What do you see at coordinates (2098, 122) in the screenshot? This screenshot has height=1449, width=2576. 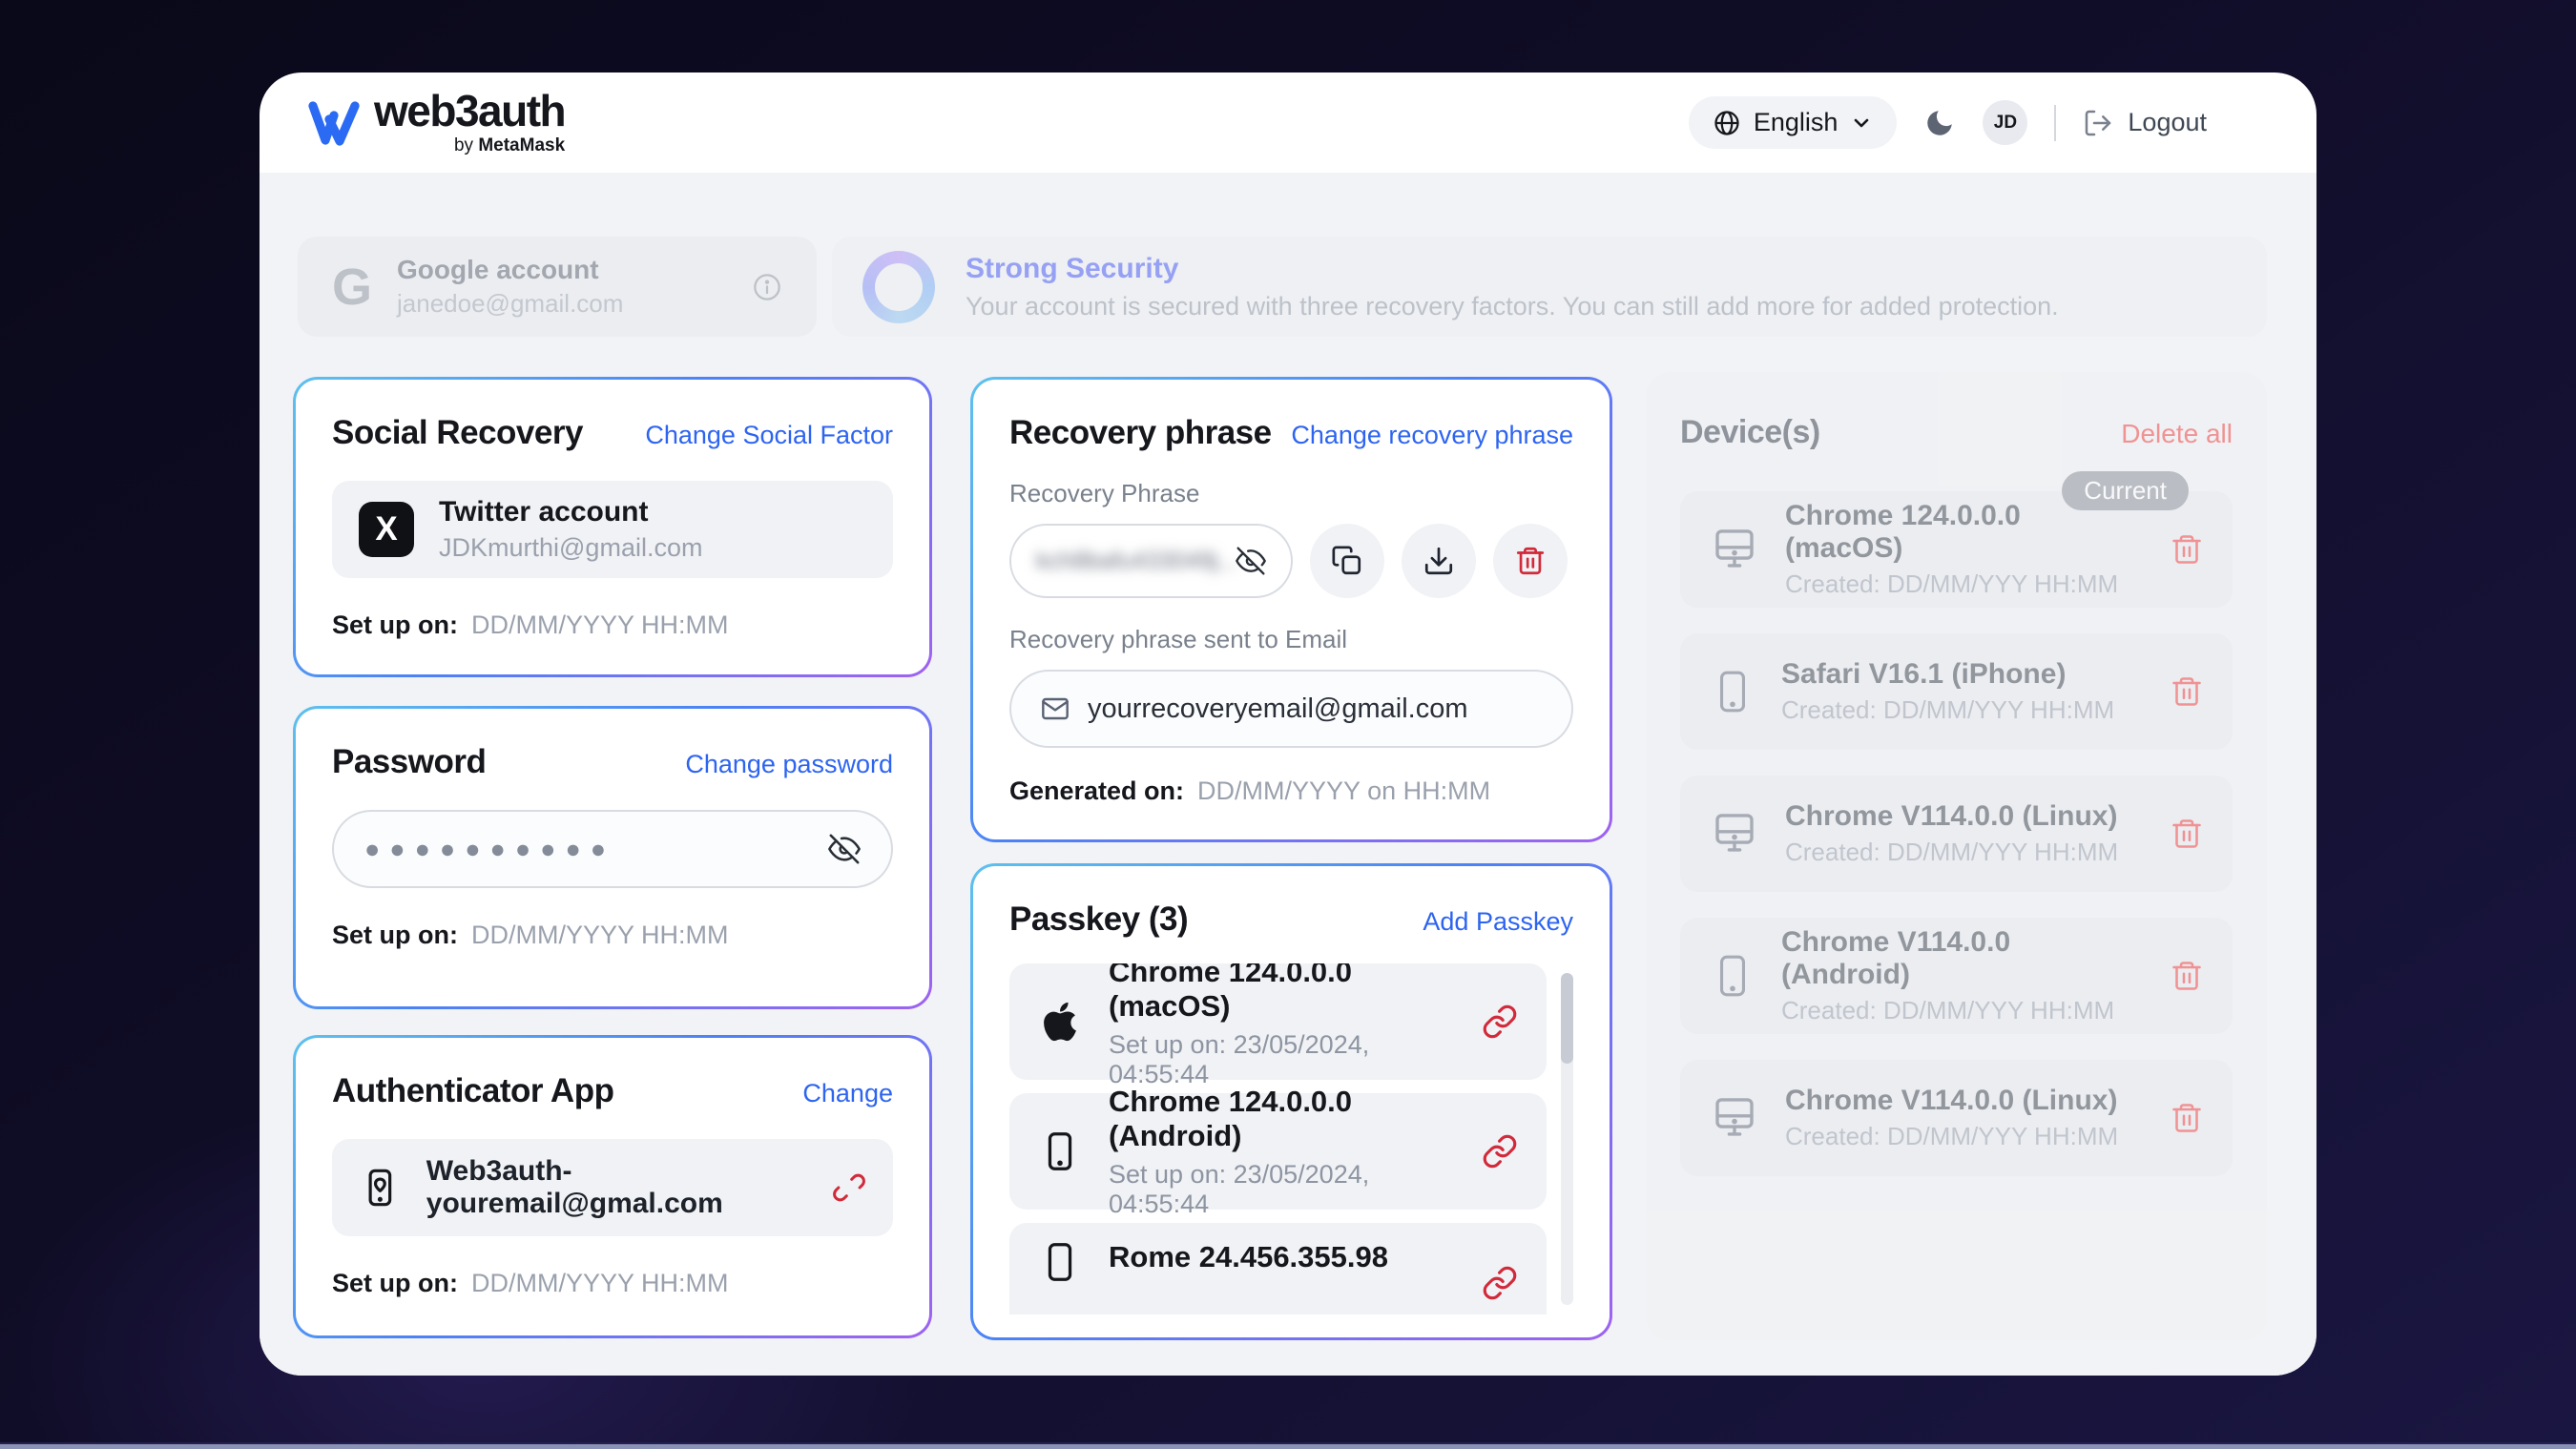 I see `logout-icon` at bounding box center [2098, 122].